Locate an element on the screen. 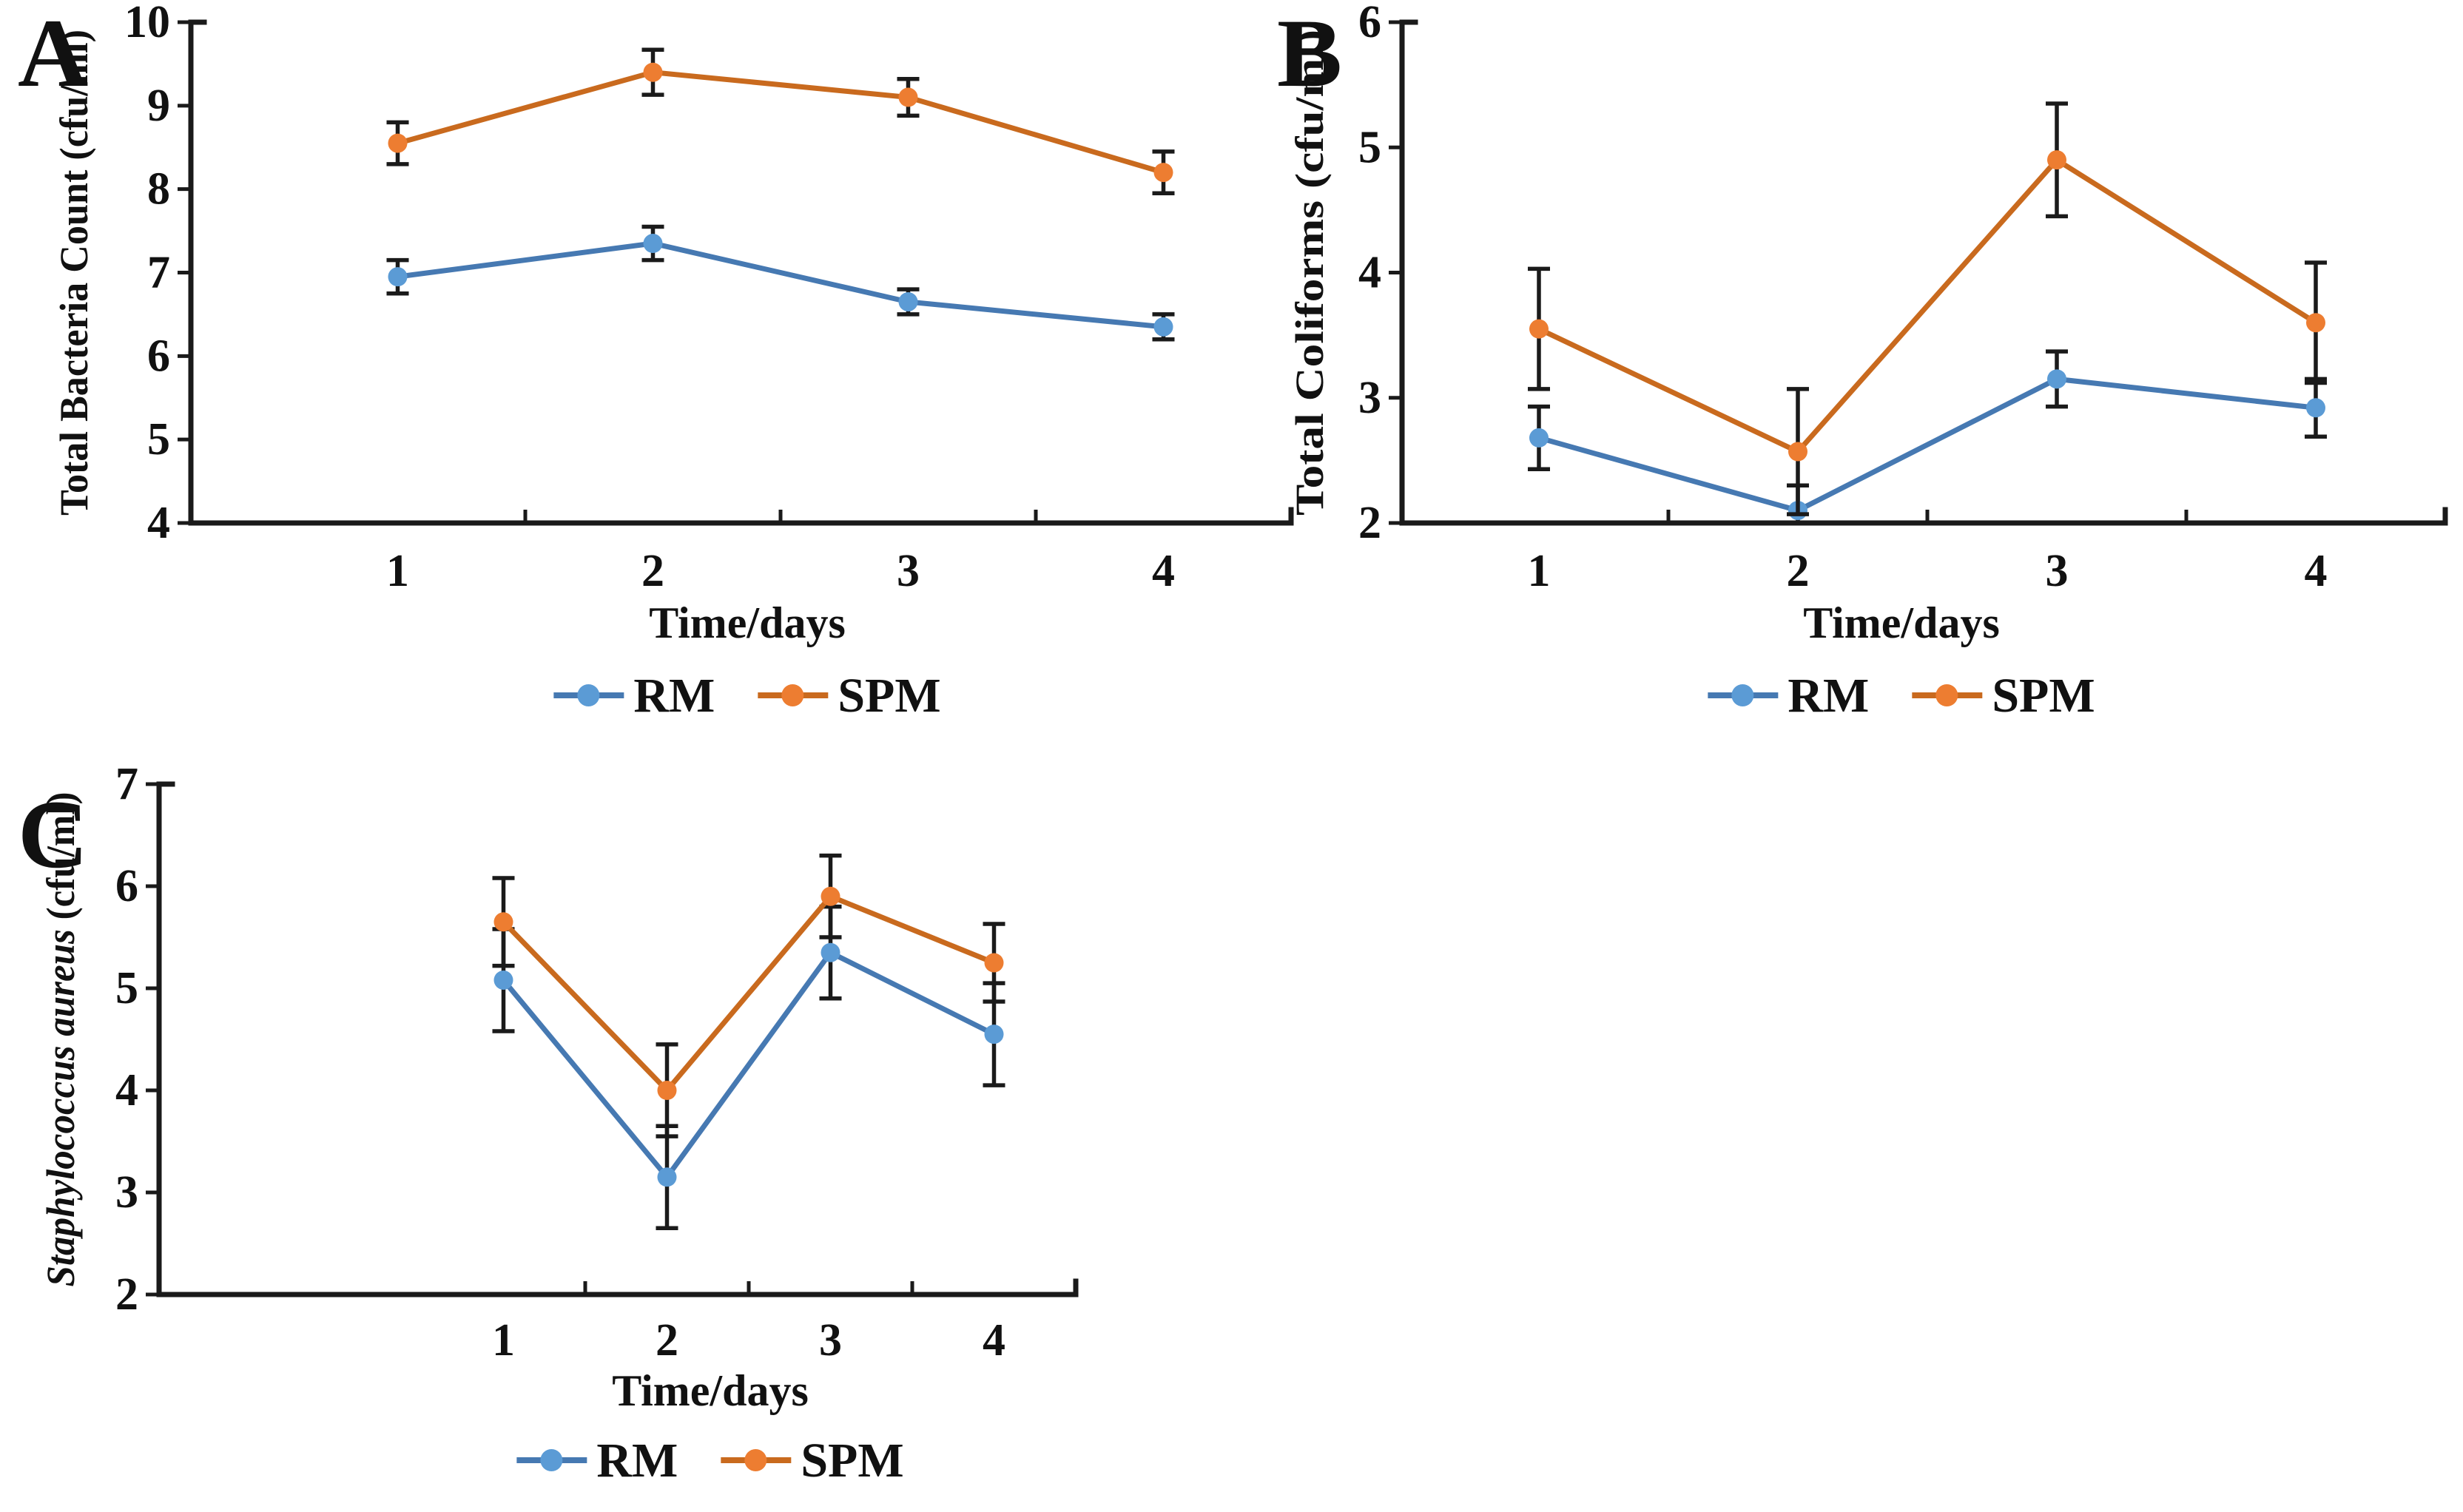  y-axis-title: Total Coliforms (cfu/ml) is located at coordinates (1309, 273).